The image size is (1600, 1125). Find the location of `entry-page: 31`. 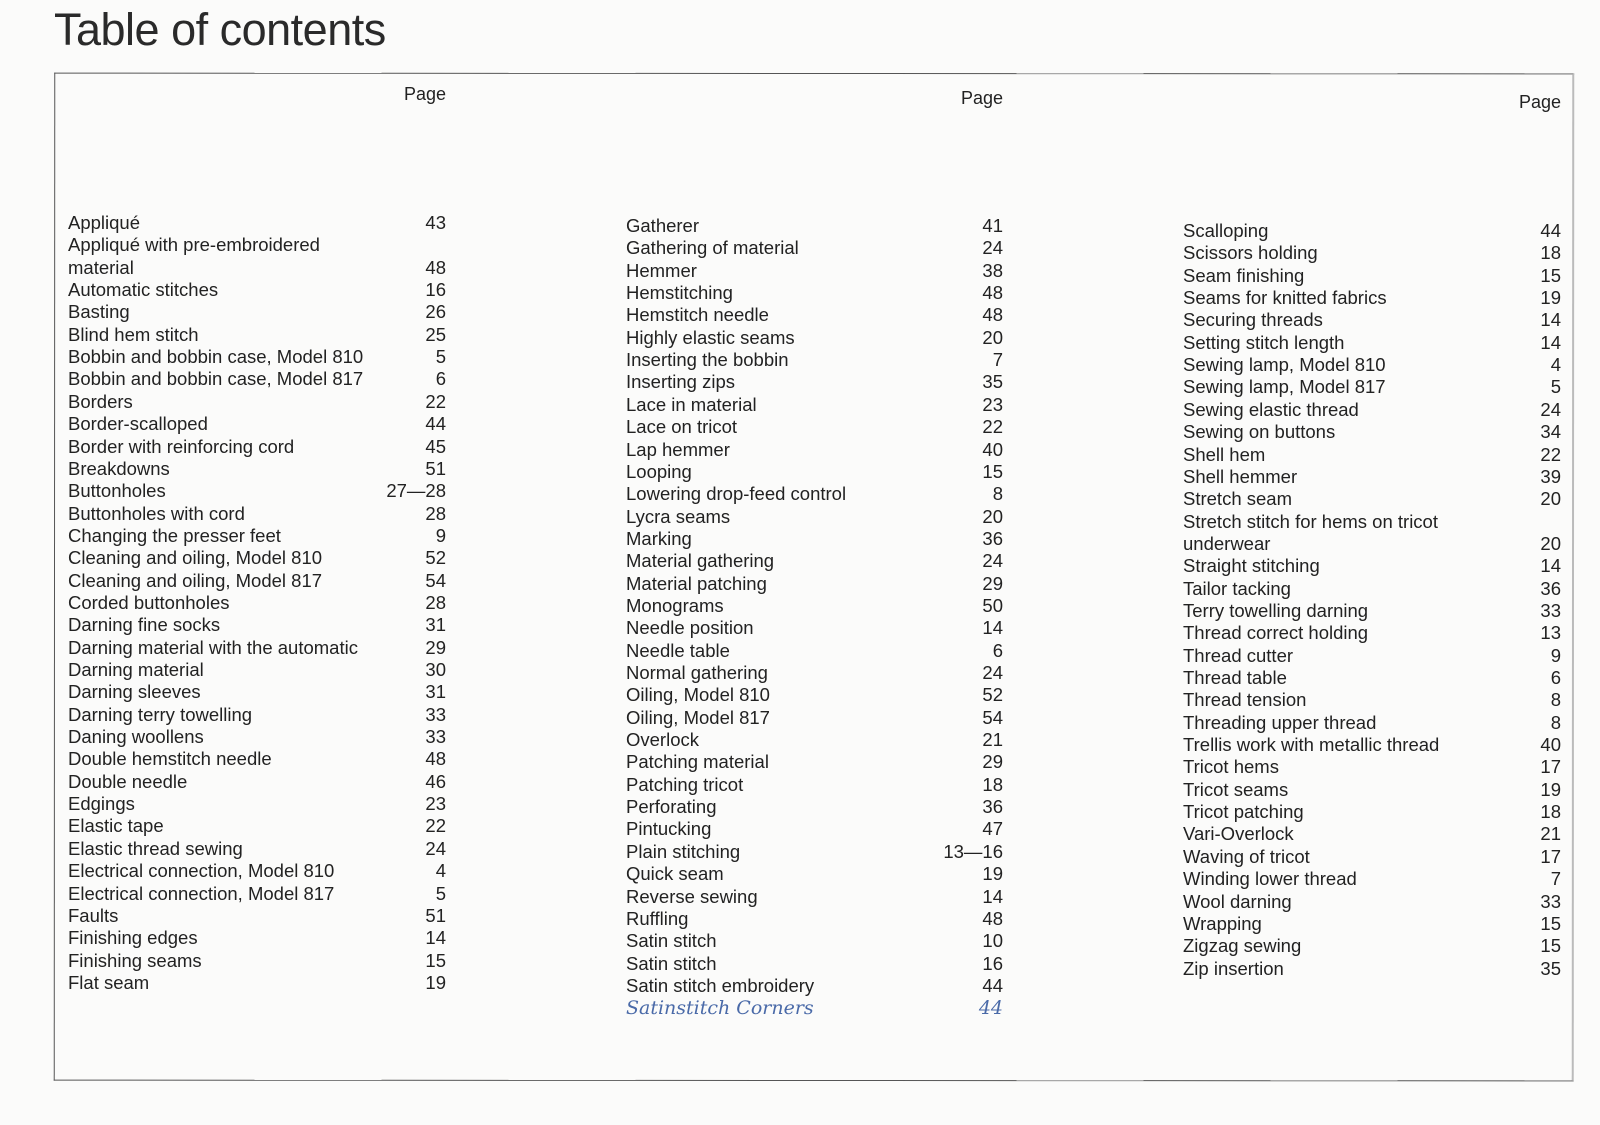

entry-page: 31 is located at coordinates (435, 625).